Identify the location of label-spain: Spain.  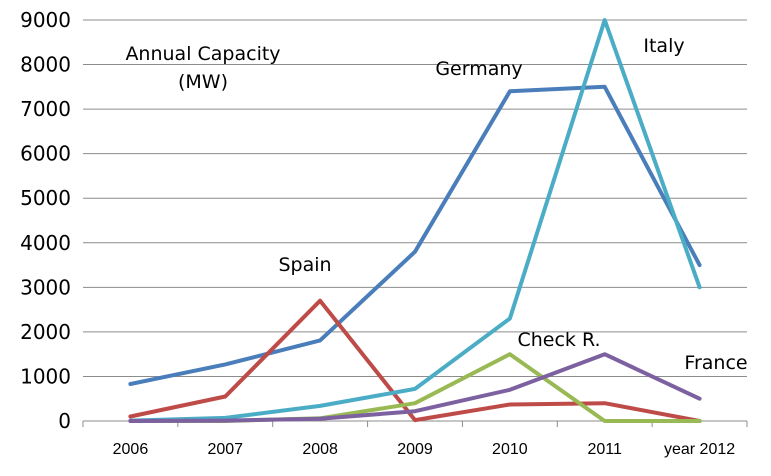
(304, 265).